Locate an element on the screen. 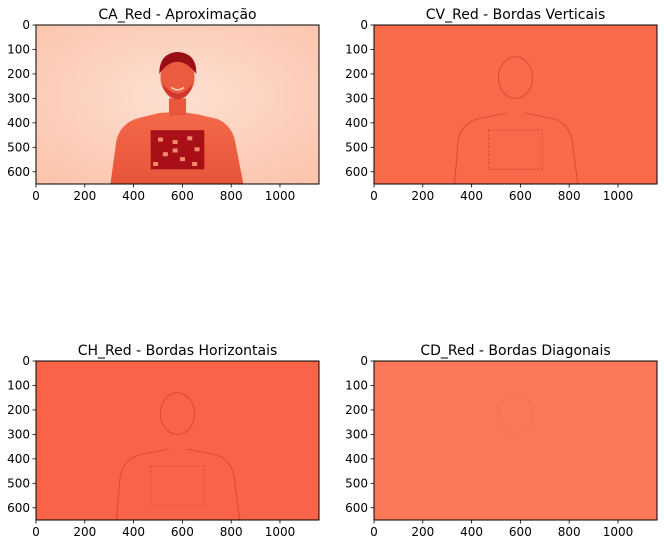 The image size is (664, 546). subplot-title: CV_Red - Bordas Verticais is located at coordinates (516, 15).